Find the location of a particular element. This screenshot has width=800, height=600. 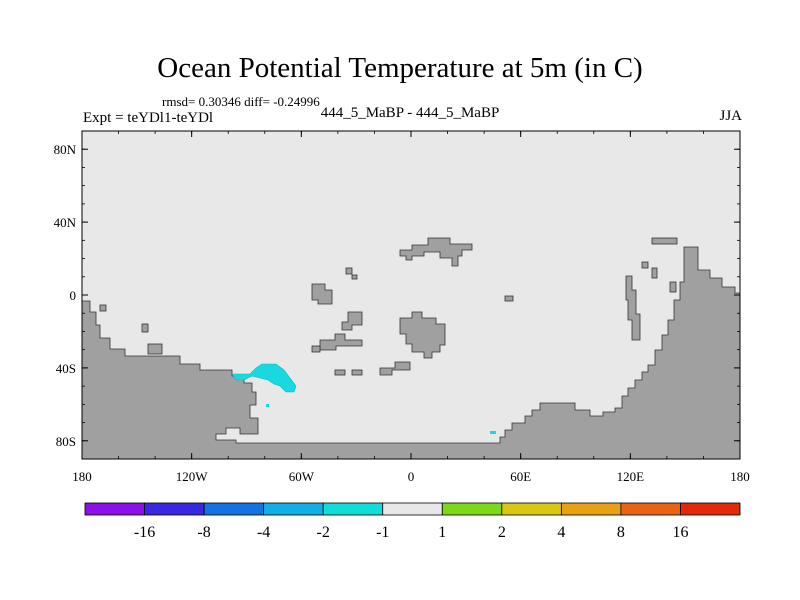

colorbar-label: 8 is located at coordinates (621, 532).